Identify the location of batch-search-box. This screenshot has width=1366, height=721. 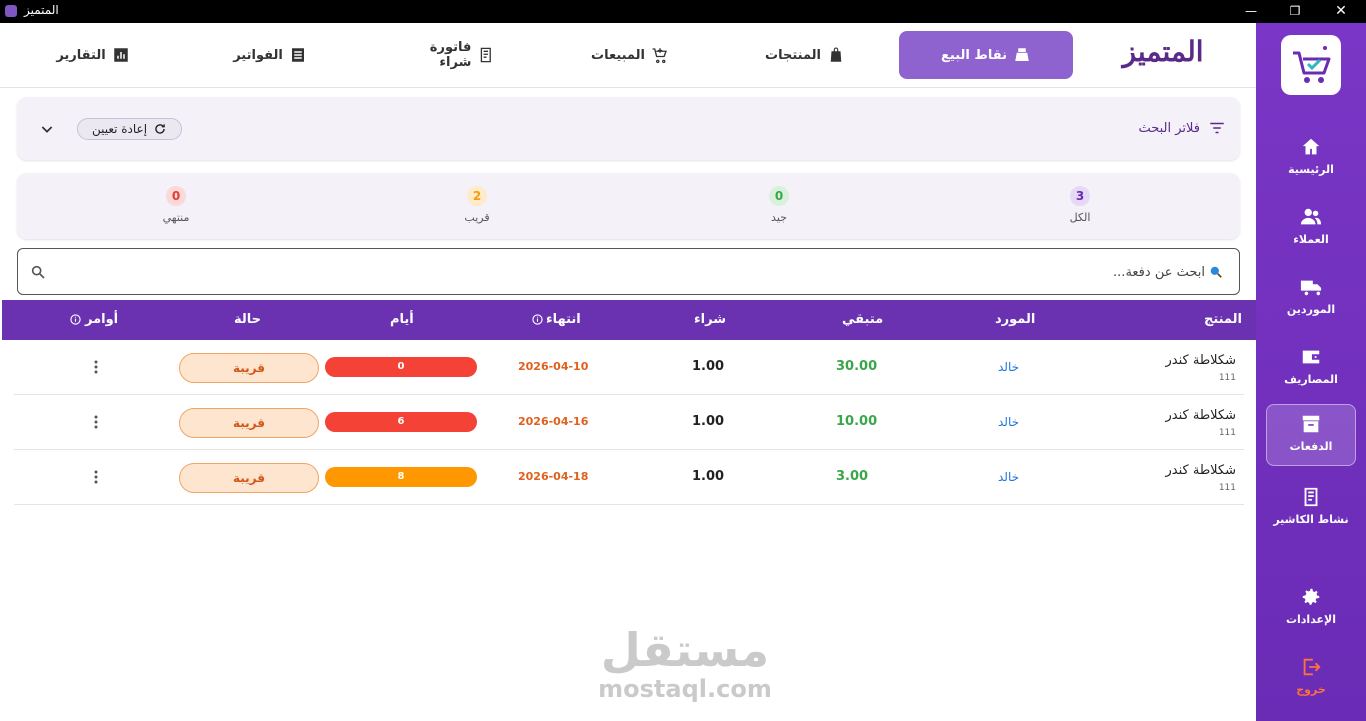
(628, 271).